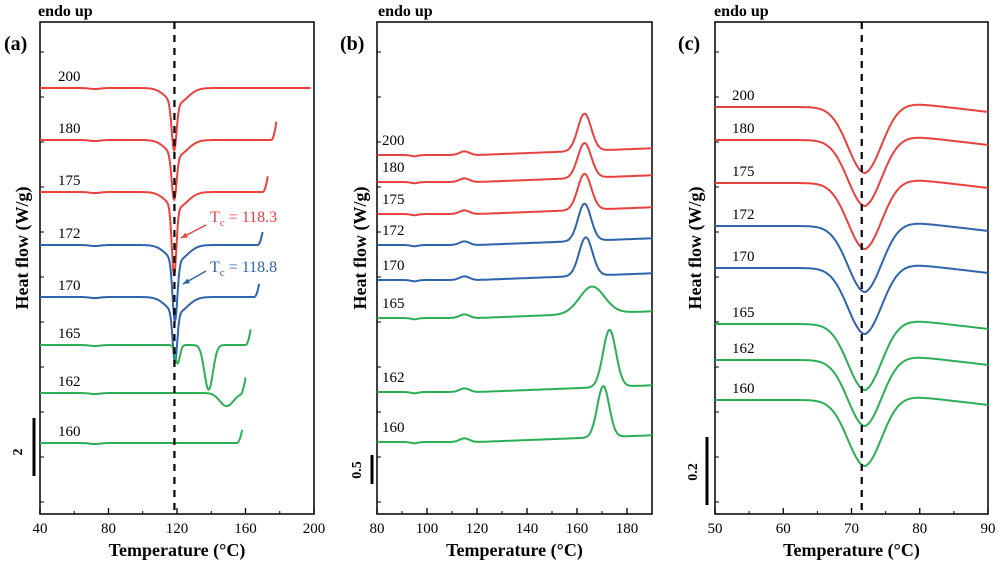  Describe the element at coordinates (15, 44) in the screenshot. I see `panel-label: (a)` at that location.